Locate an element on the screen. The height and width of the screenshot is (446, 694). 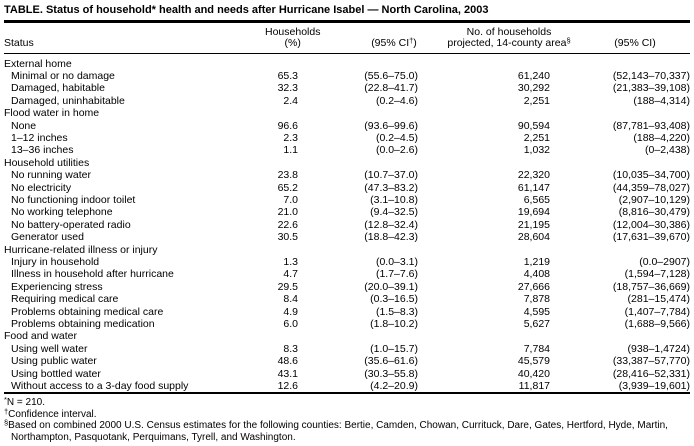
section-row: Hurricane-related illness or injury is located at coordinates (347, 250).